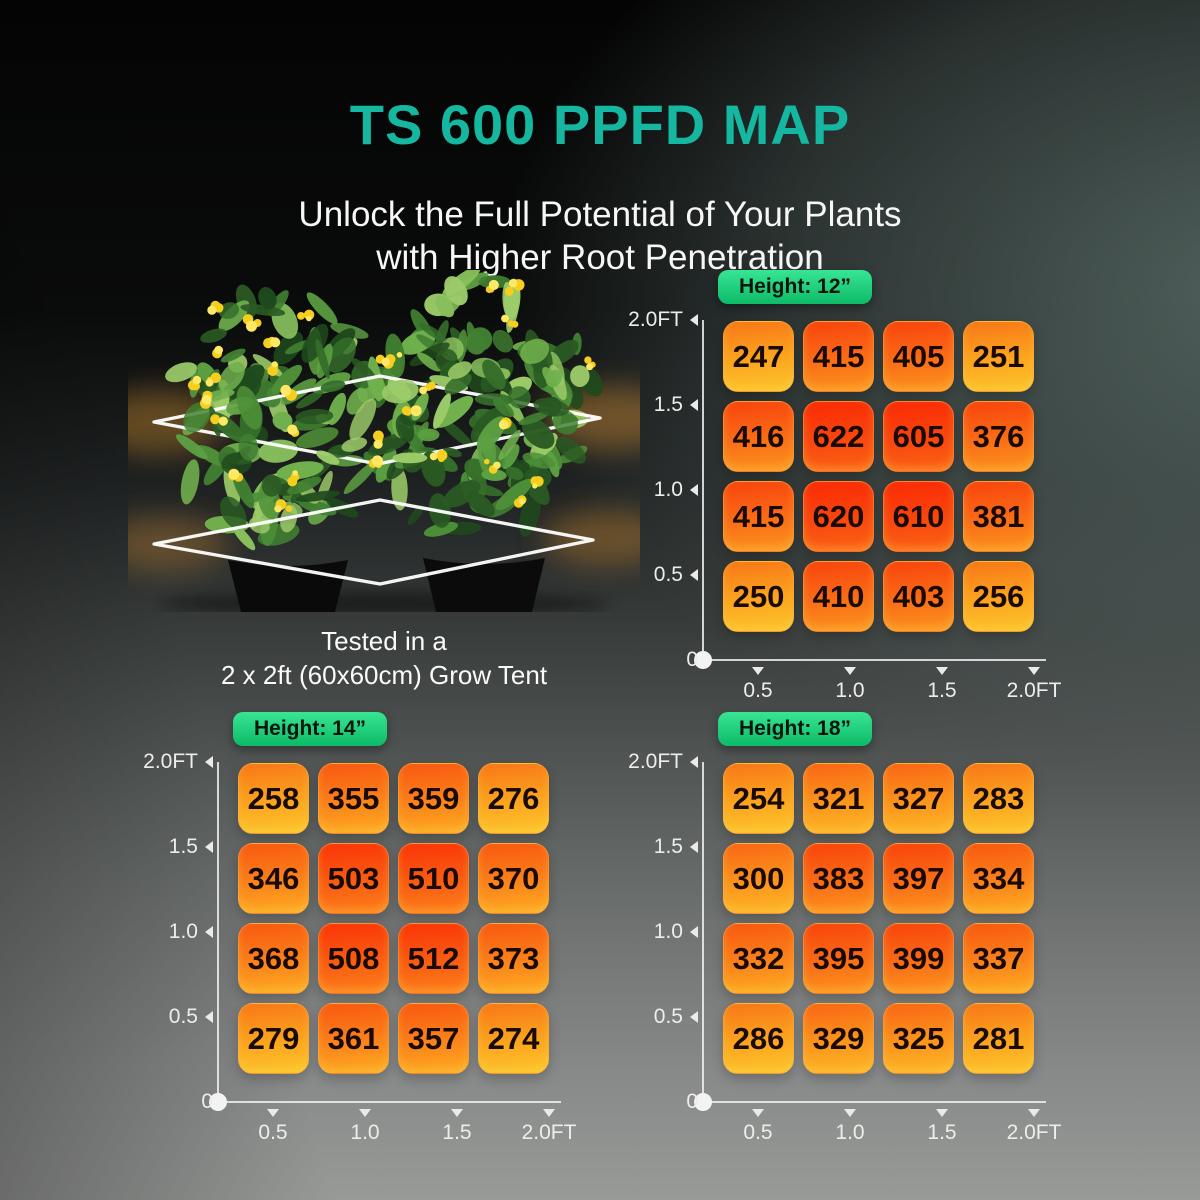  Describe the element at coordinates (758, 596) in the screenshot. I see `ppfd-value-cell: 250` at that location.